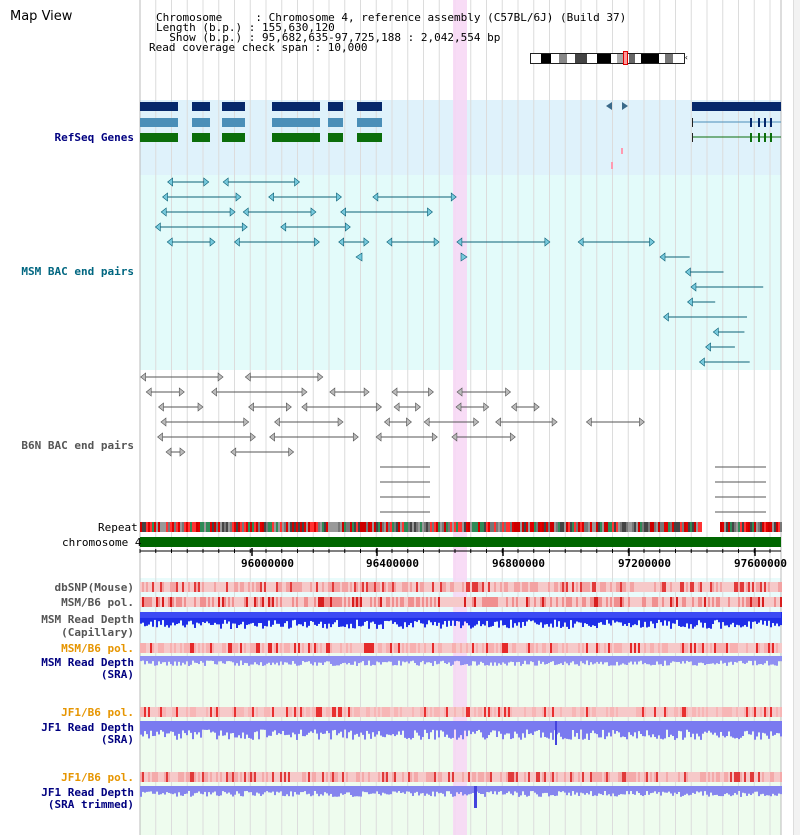 The height and width of the screenshot is (835, 800). Describe the element at coordinates (607, 58) in the screenshot. I see `chromosome-ideogram` at that location.